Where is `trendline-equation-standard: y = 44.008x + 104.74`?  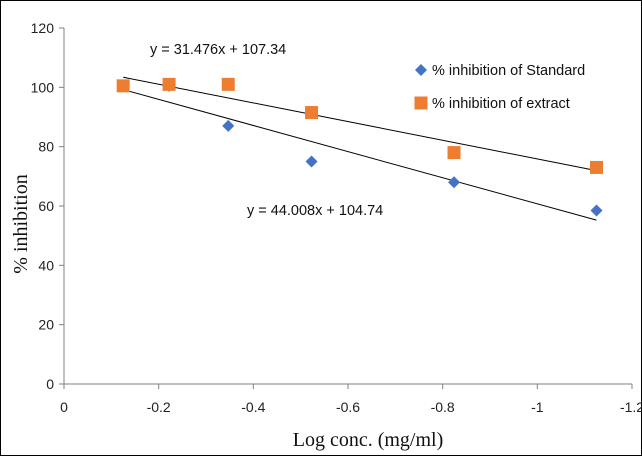 trendline-equation-standard: y = 44.008x + 104.74 is located at coordinates (315, 211).